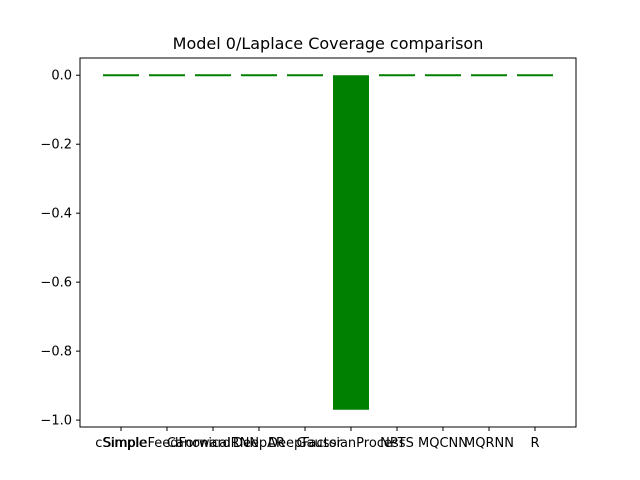 This screenshot has width=640, height=480. Describe the element at coordinates (351, 443) in the screenshot. I see `x-tick-label: GaussianProcess` at that location.